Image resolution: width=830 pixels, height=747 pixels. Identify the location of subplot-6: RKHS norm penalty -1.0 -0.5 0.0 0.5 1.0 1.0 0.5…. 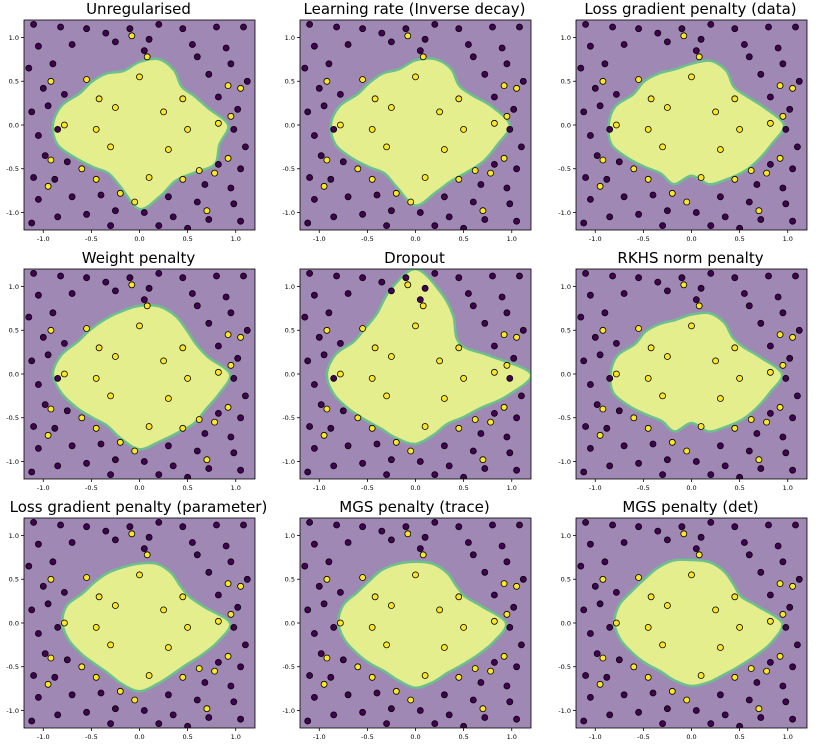
(690, 373).